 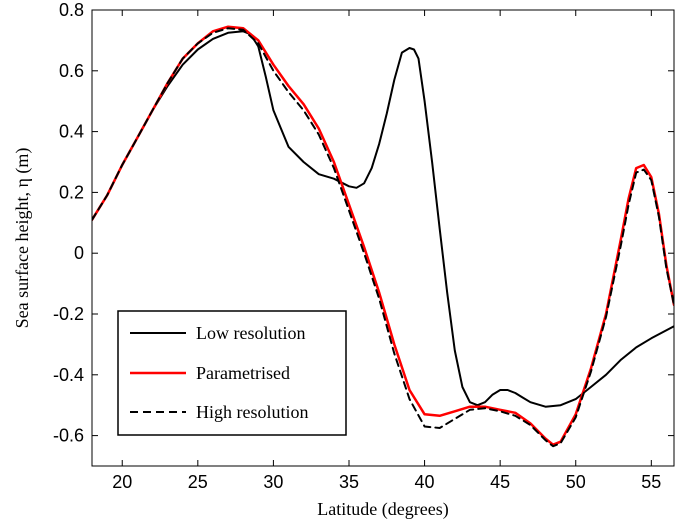 What do you see at coordinates (22, 238) in the screenshot?
I see `y-axis-label: Sea surface height, η (m)` at bounding box center [22, 238].